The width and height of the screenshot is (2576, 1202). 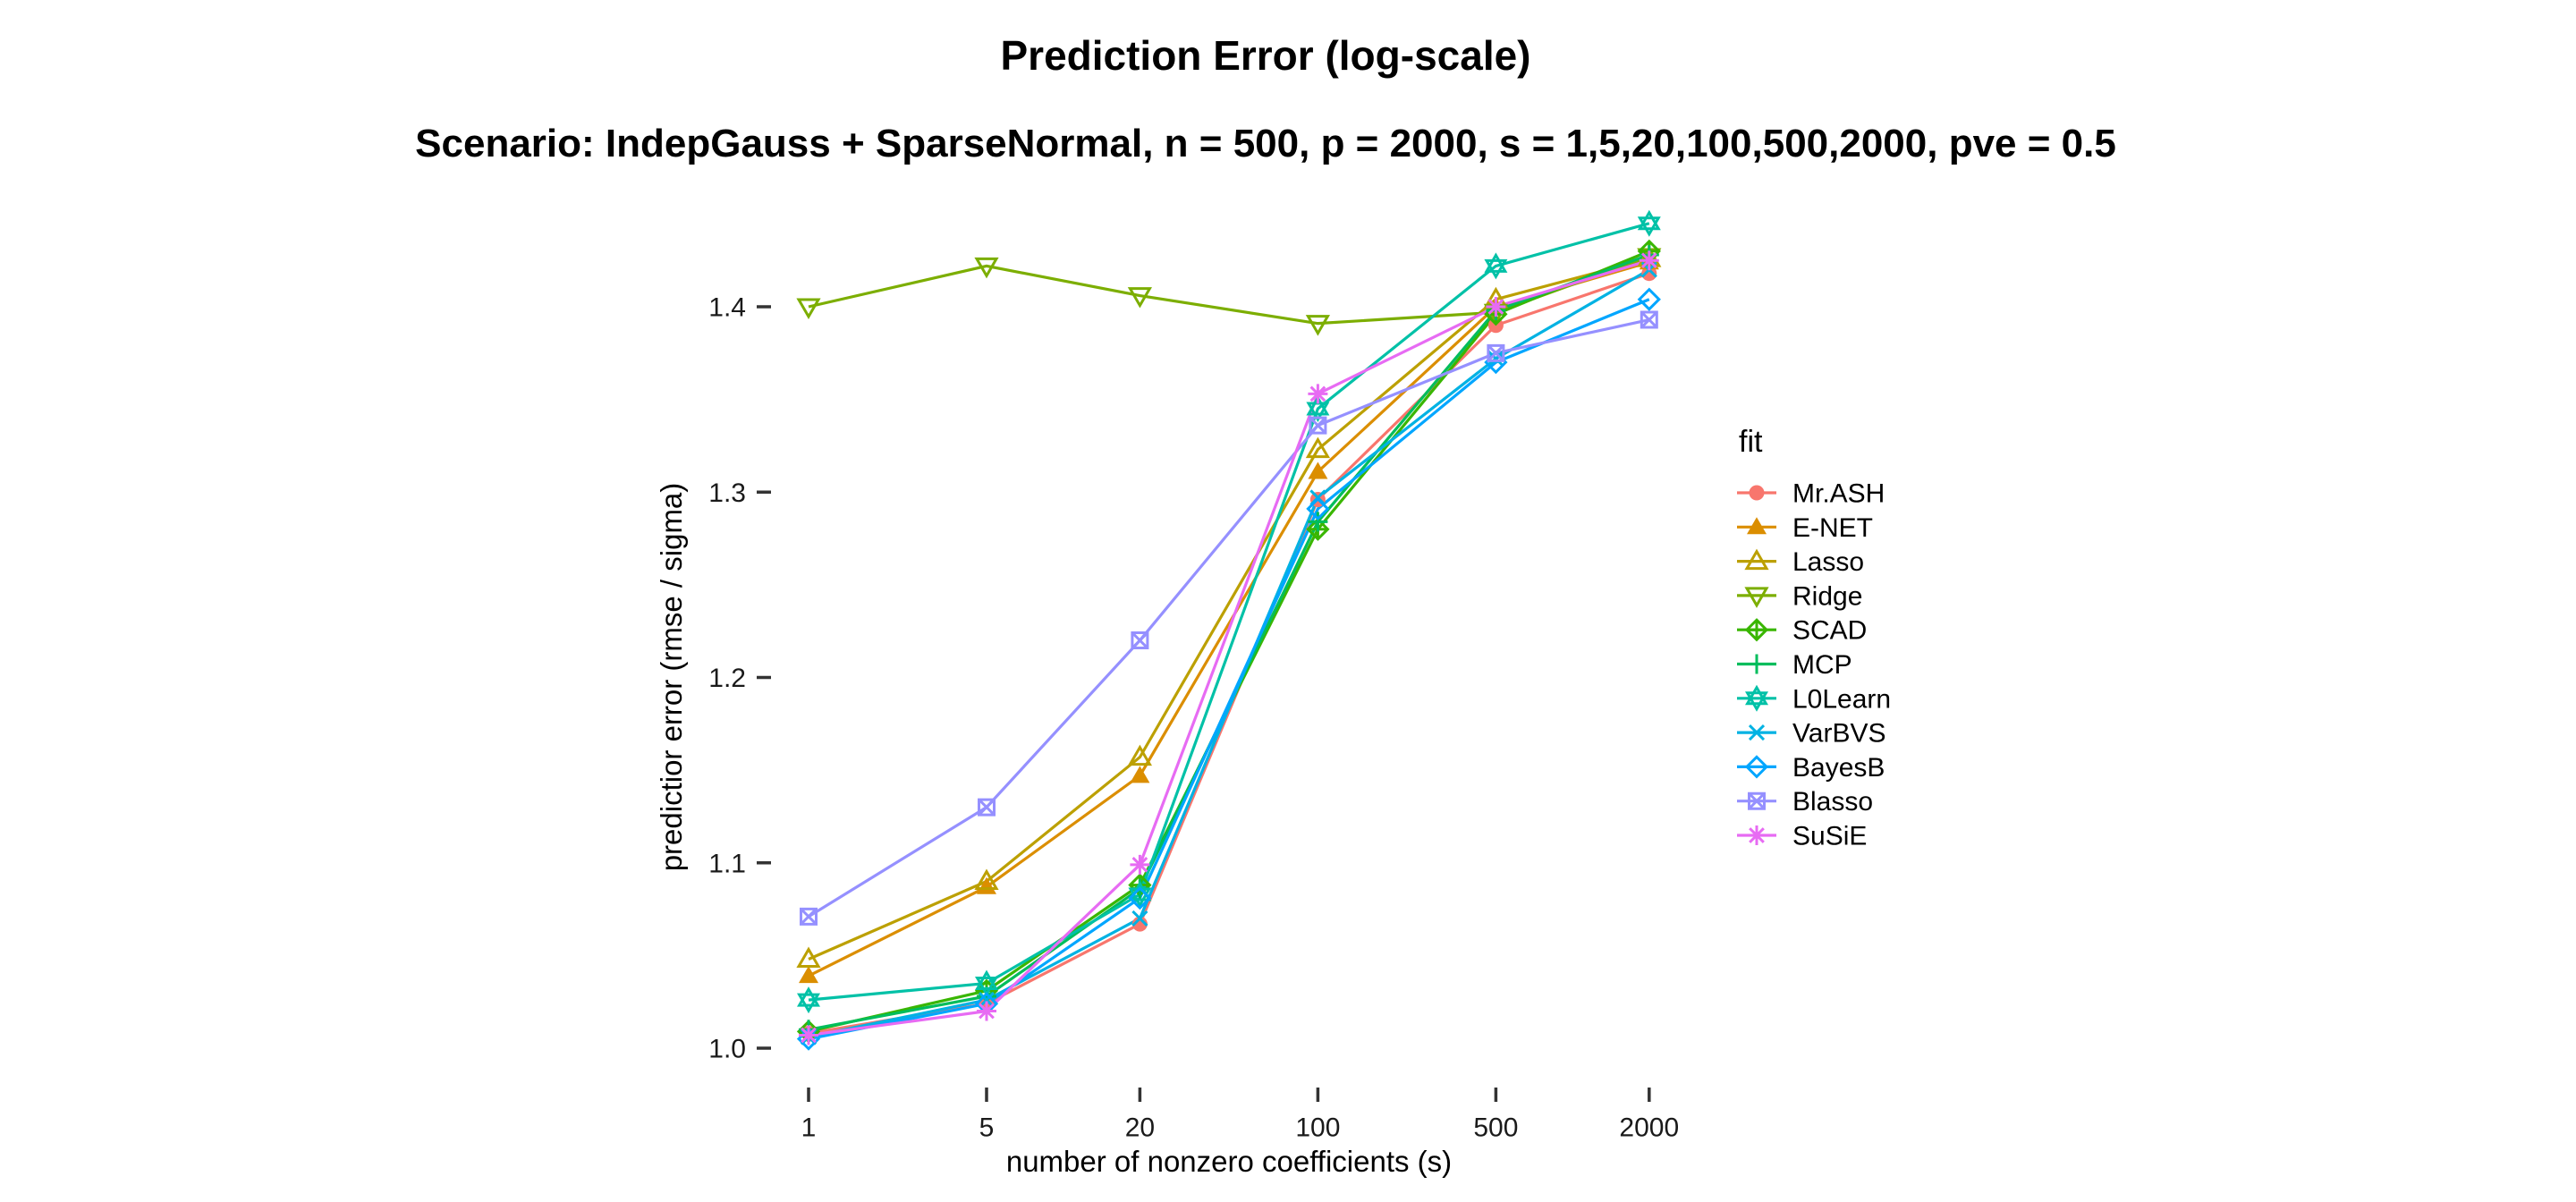 I want to click on x-tick-label: 2000, so click(x=1649, y=1128).